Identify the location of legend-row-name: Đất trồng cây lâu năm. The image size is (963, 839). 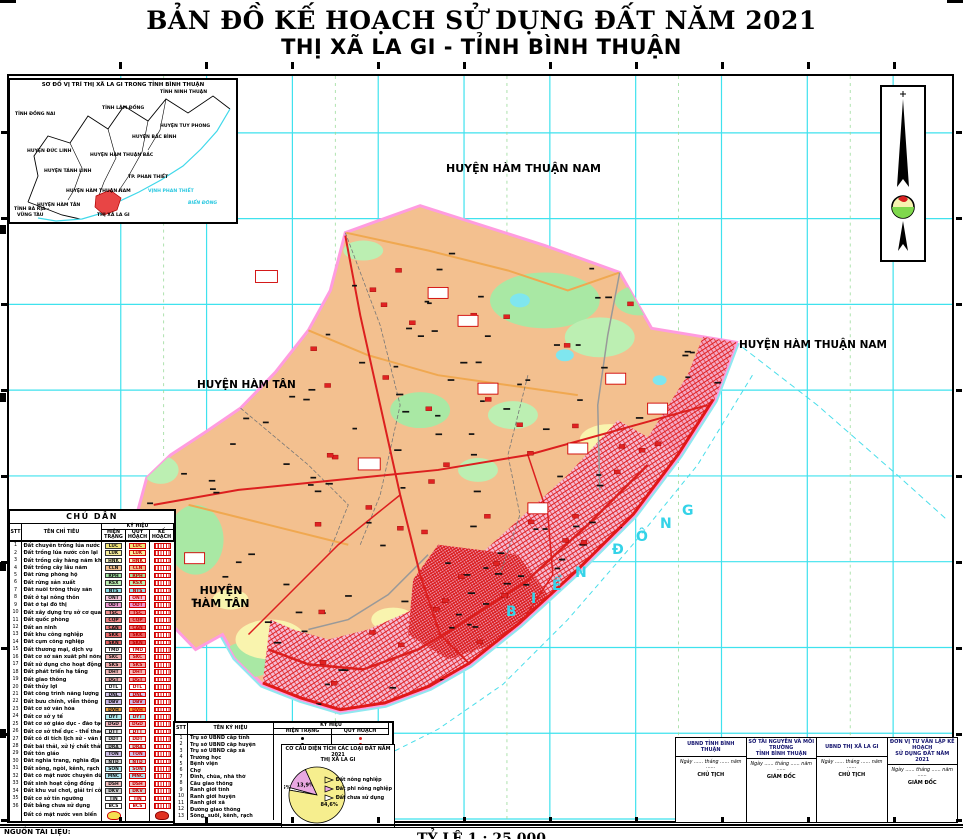
(62, 568).